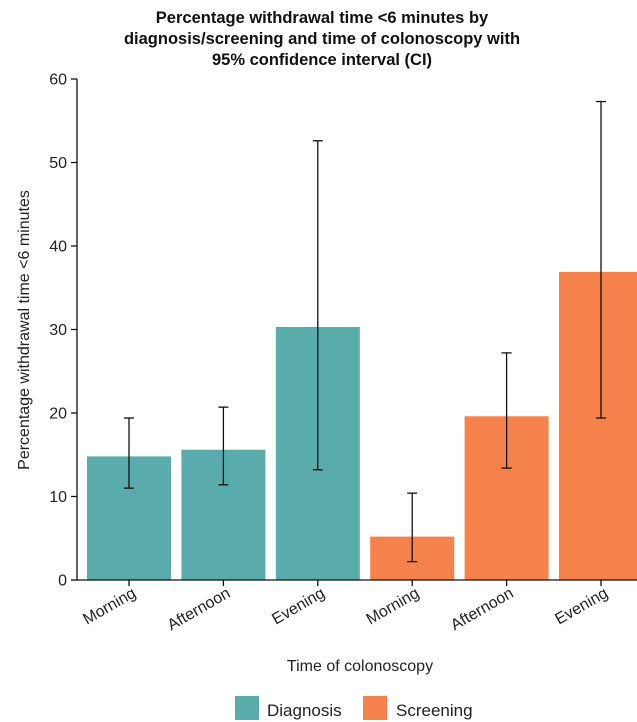 The height and width of the screenshot is (722, 637). I want to click on legend-swatch-screening, so click(375, 708).